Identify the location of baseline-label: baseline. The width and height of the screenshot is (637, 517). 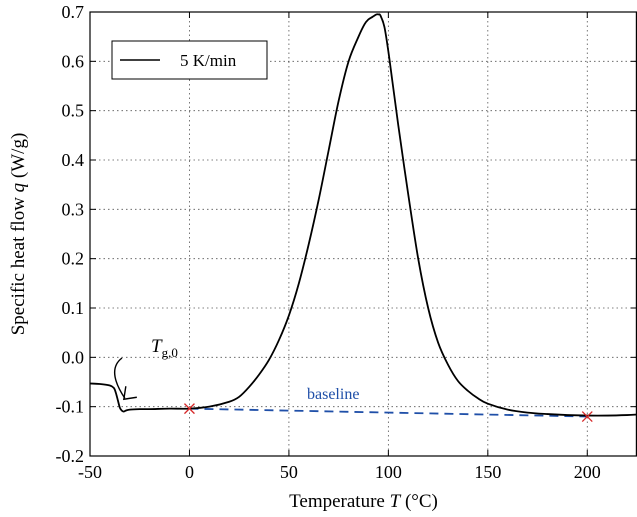
(333, 394).